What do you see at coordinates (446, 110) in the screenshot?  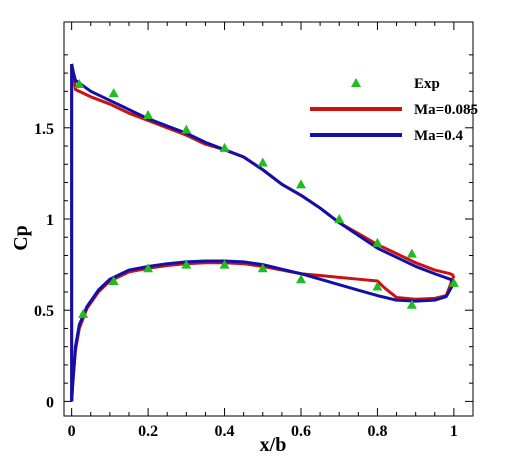 I see `legend-label: Ma=0.085` at bounding box center [446, 110].